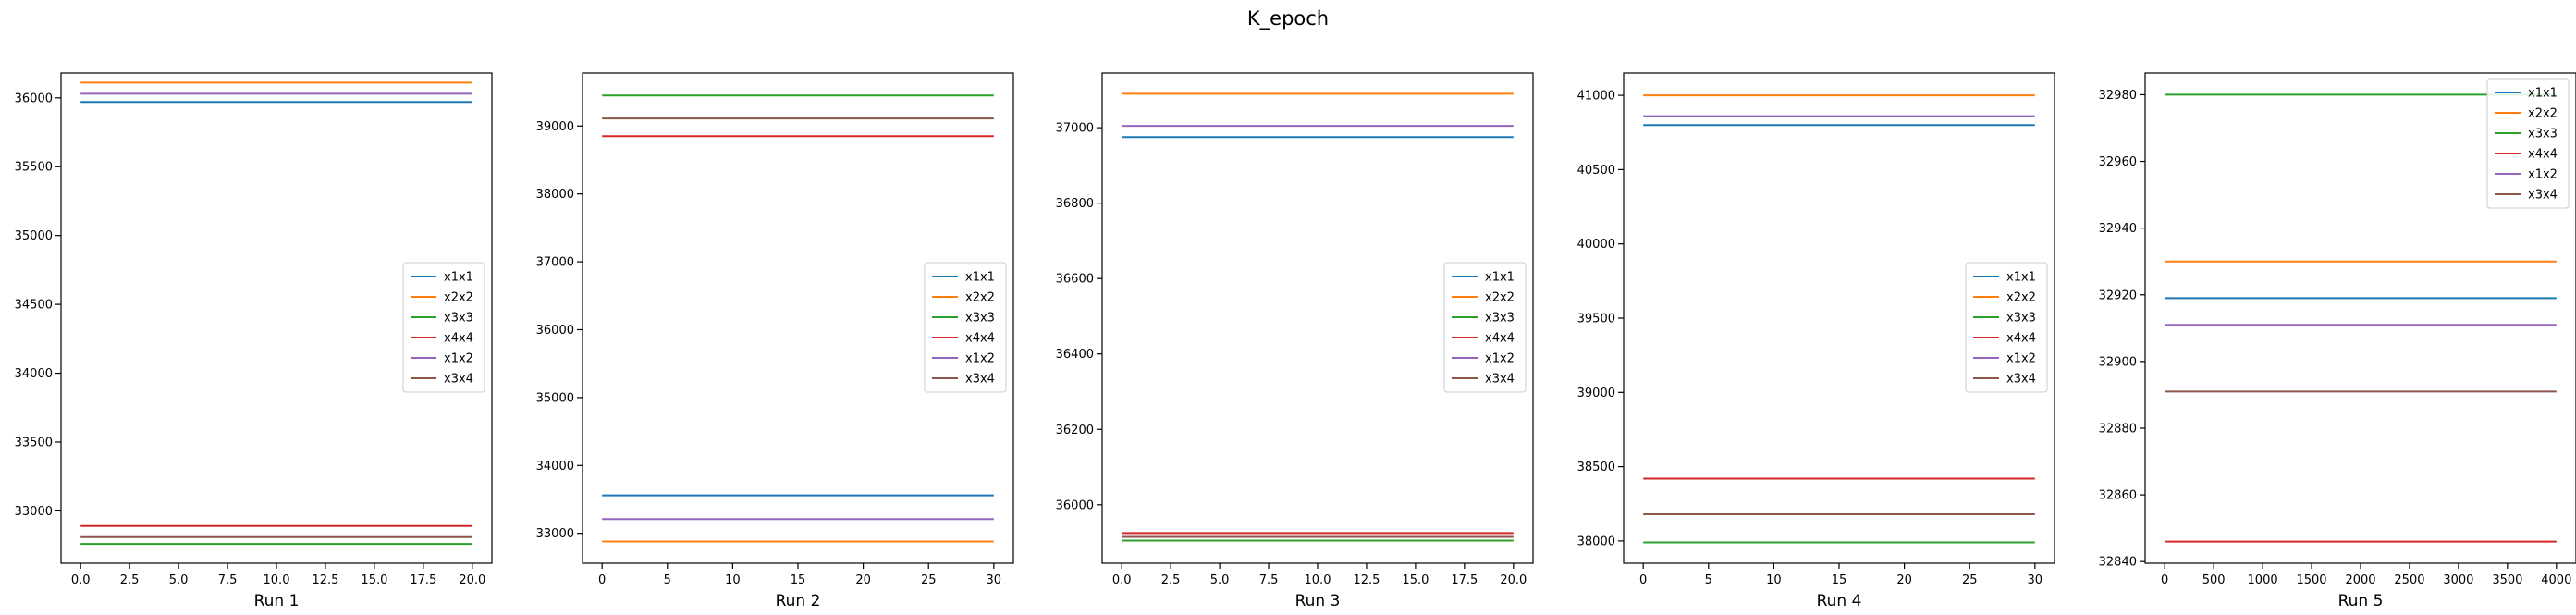 The image size is (2576, 615). Describe the element at coordinates (34, 306) in the screenshot. I see `y-tick-label: 34500` at that location.